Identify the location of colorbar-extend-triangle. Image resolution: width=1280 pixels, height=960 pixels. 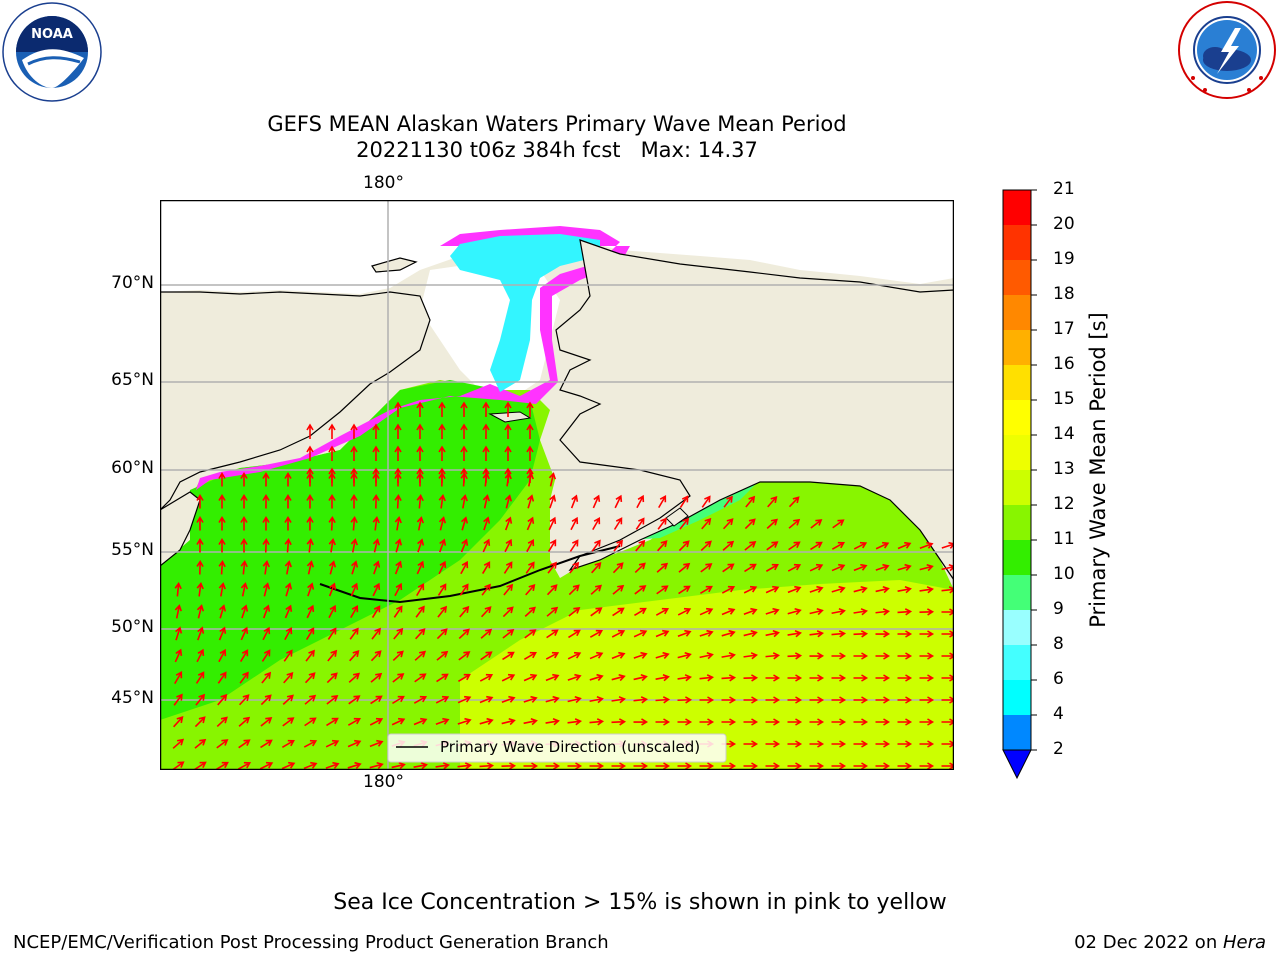
(1017, 764).